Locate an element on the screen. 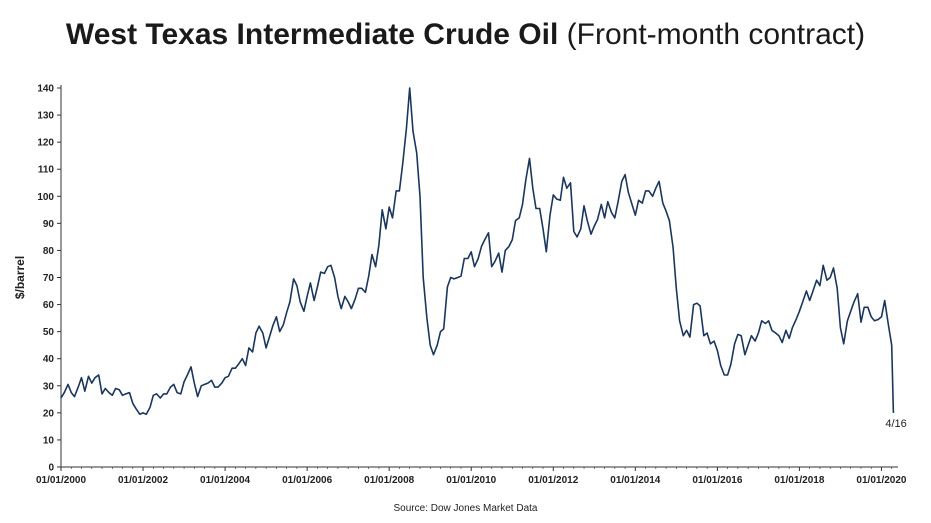 Image resolution: width=931 pixels, height=523 pixels. x-tick-label: 01/01/2000 is located at coordinates (61, 480).